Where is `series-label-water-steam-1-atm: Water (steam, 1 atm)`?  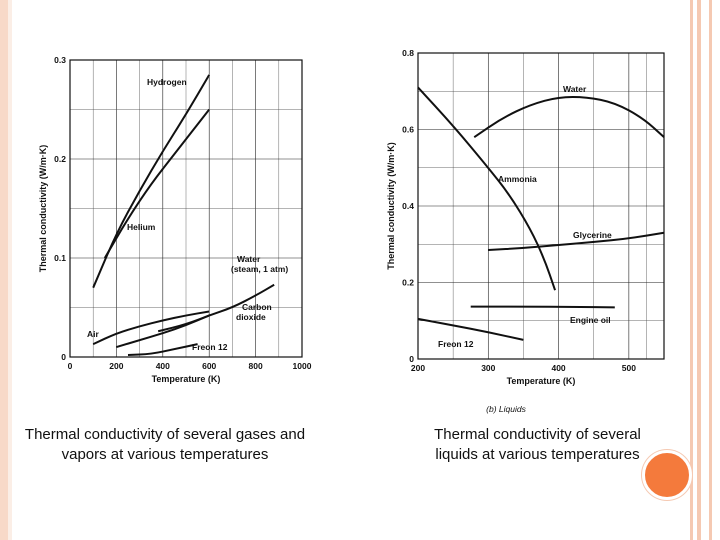 series-label-water-steam-1-atm: Water (steam, 1 atm) is located at coordinates (259, 264).